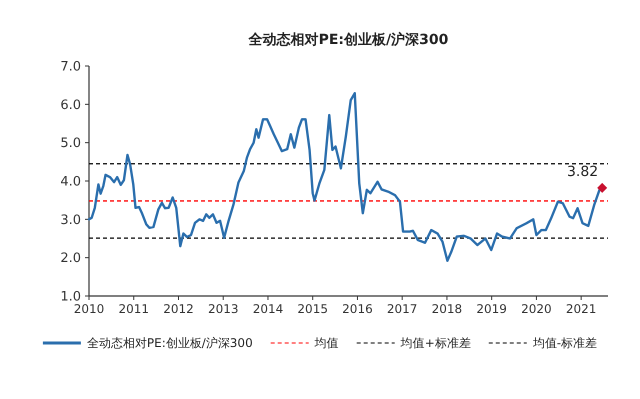 The height and width of the screenshot is (399, 640). Describe the element at coordinates (70, 182) in the screenshot. I see `y-tick-label: 4.0` at that location.